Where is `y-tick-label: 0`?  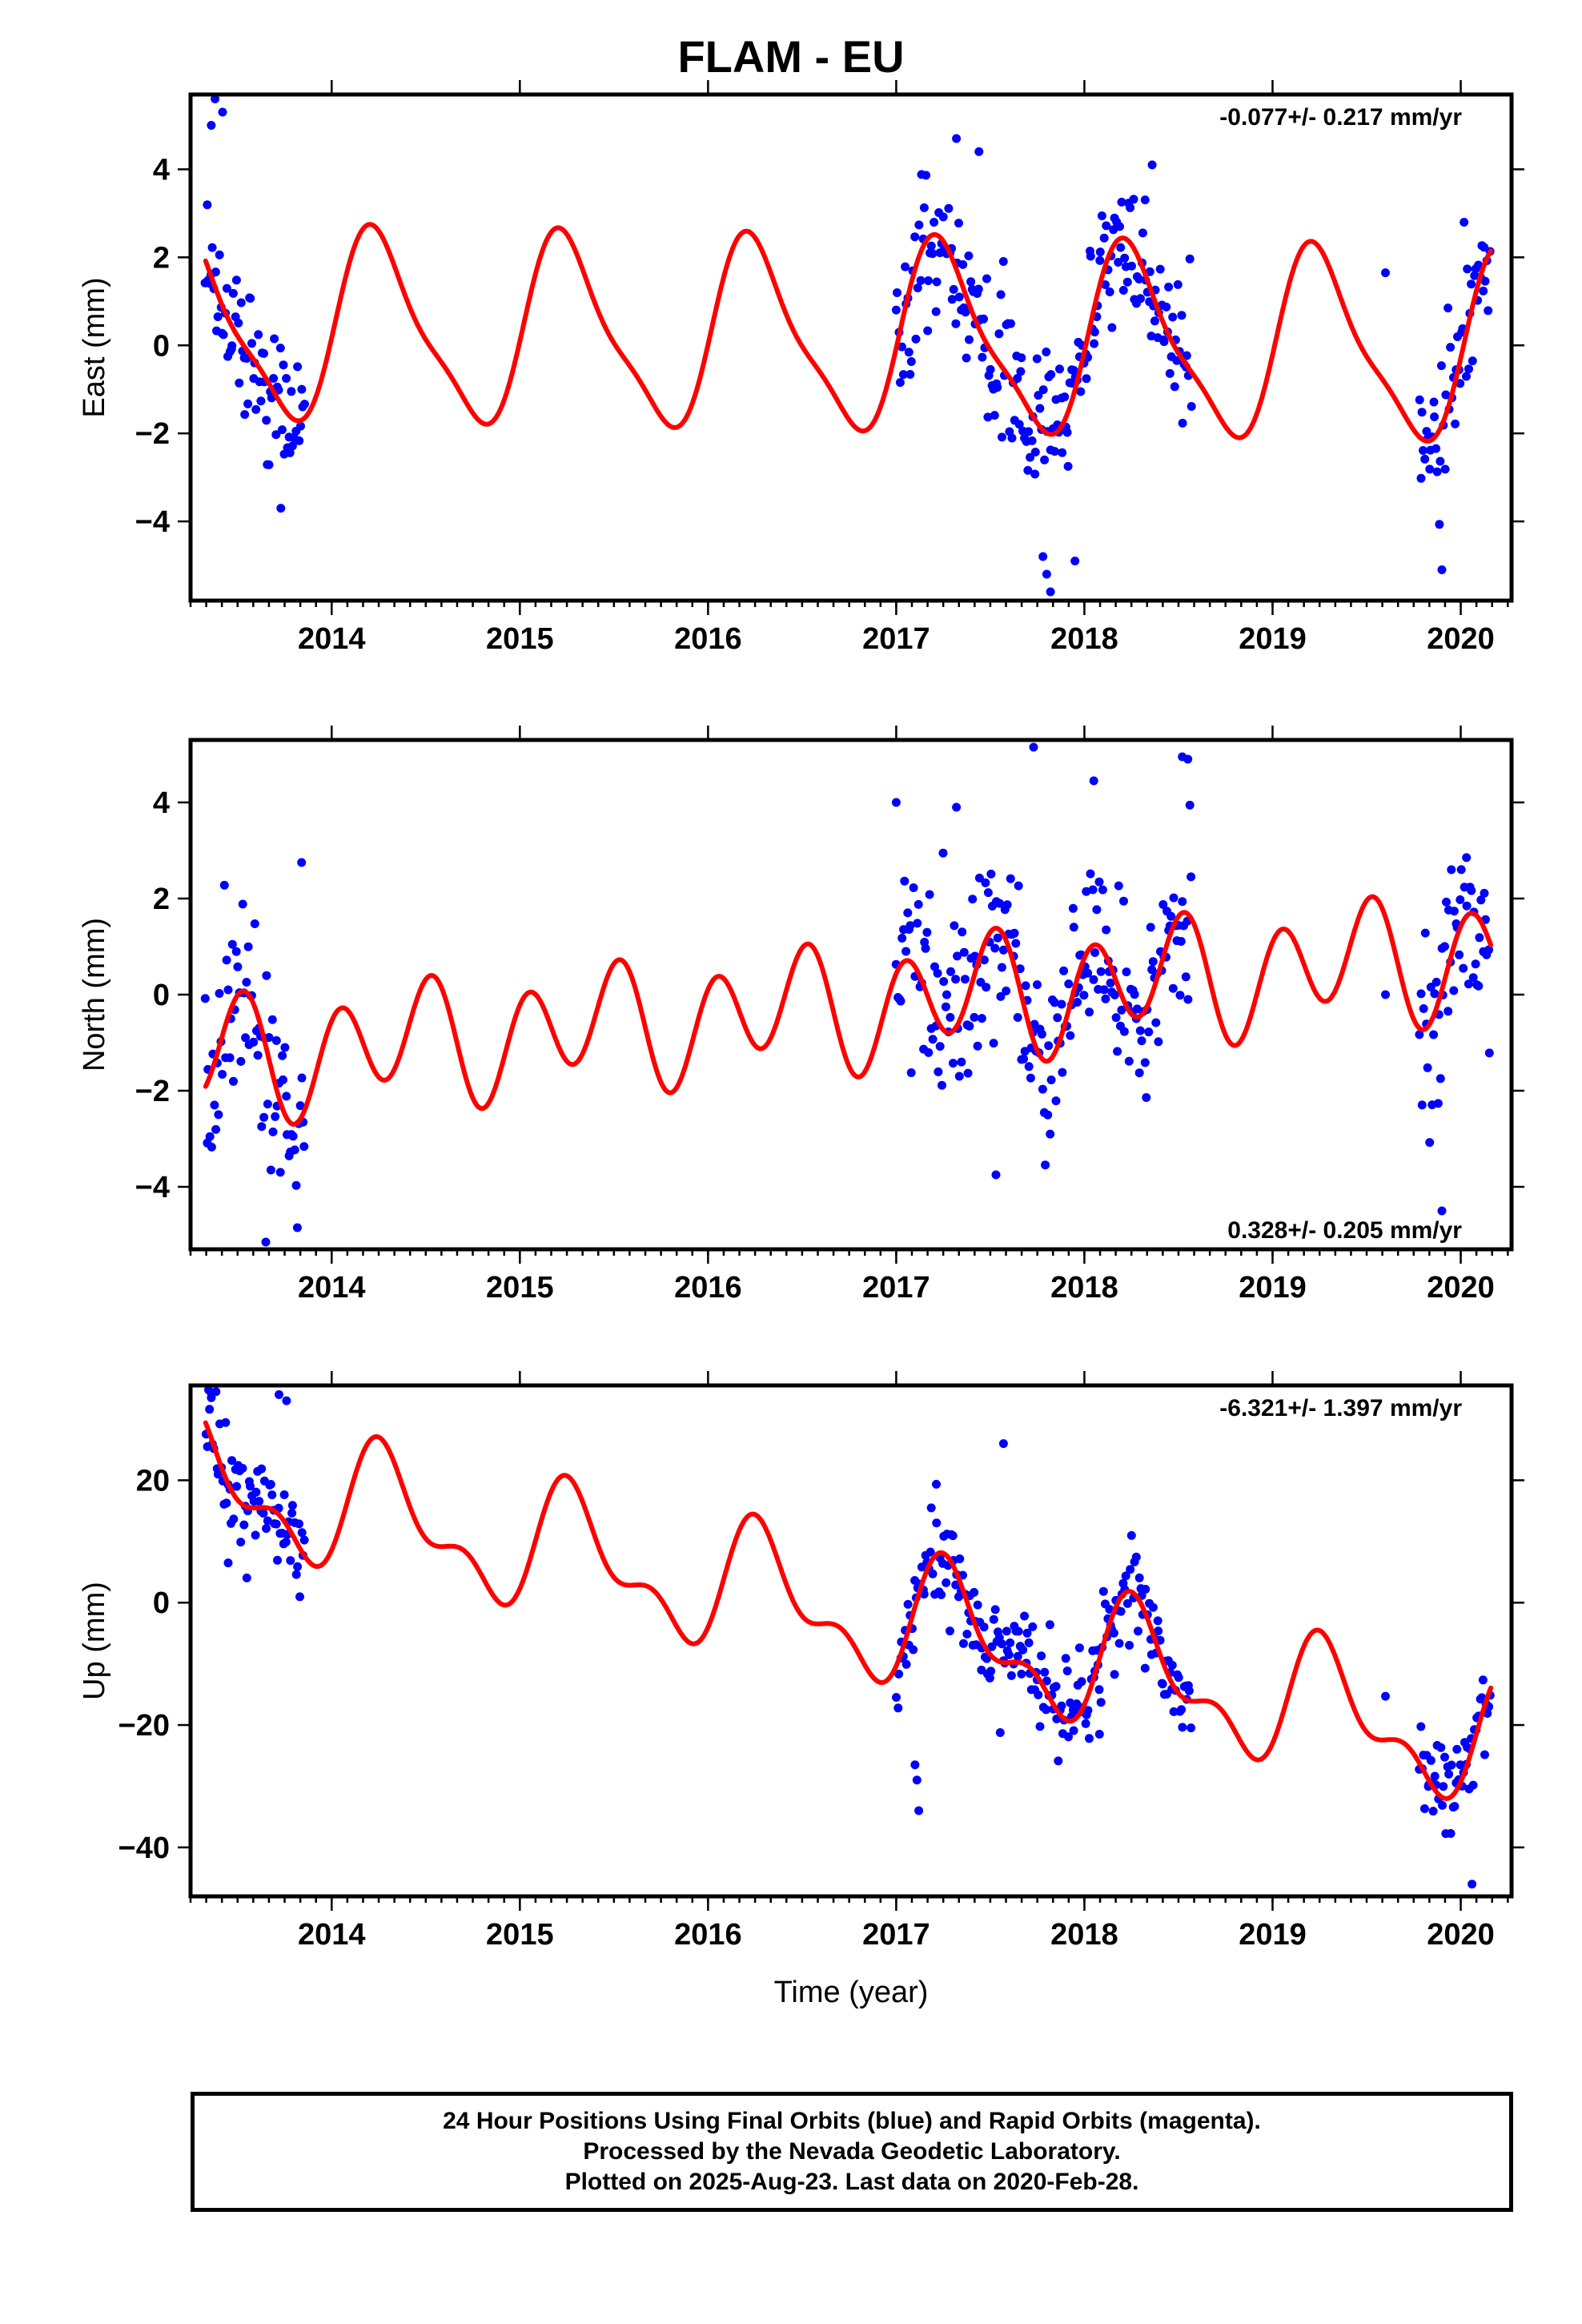 y-tick-label: 0 is located at coordinates (161, 346).